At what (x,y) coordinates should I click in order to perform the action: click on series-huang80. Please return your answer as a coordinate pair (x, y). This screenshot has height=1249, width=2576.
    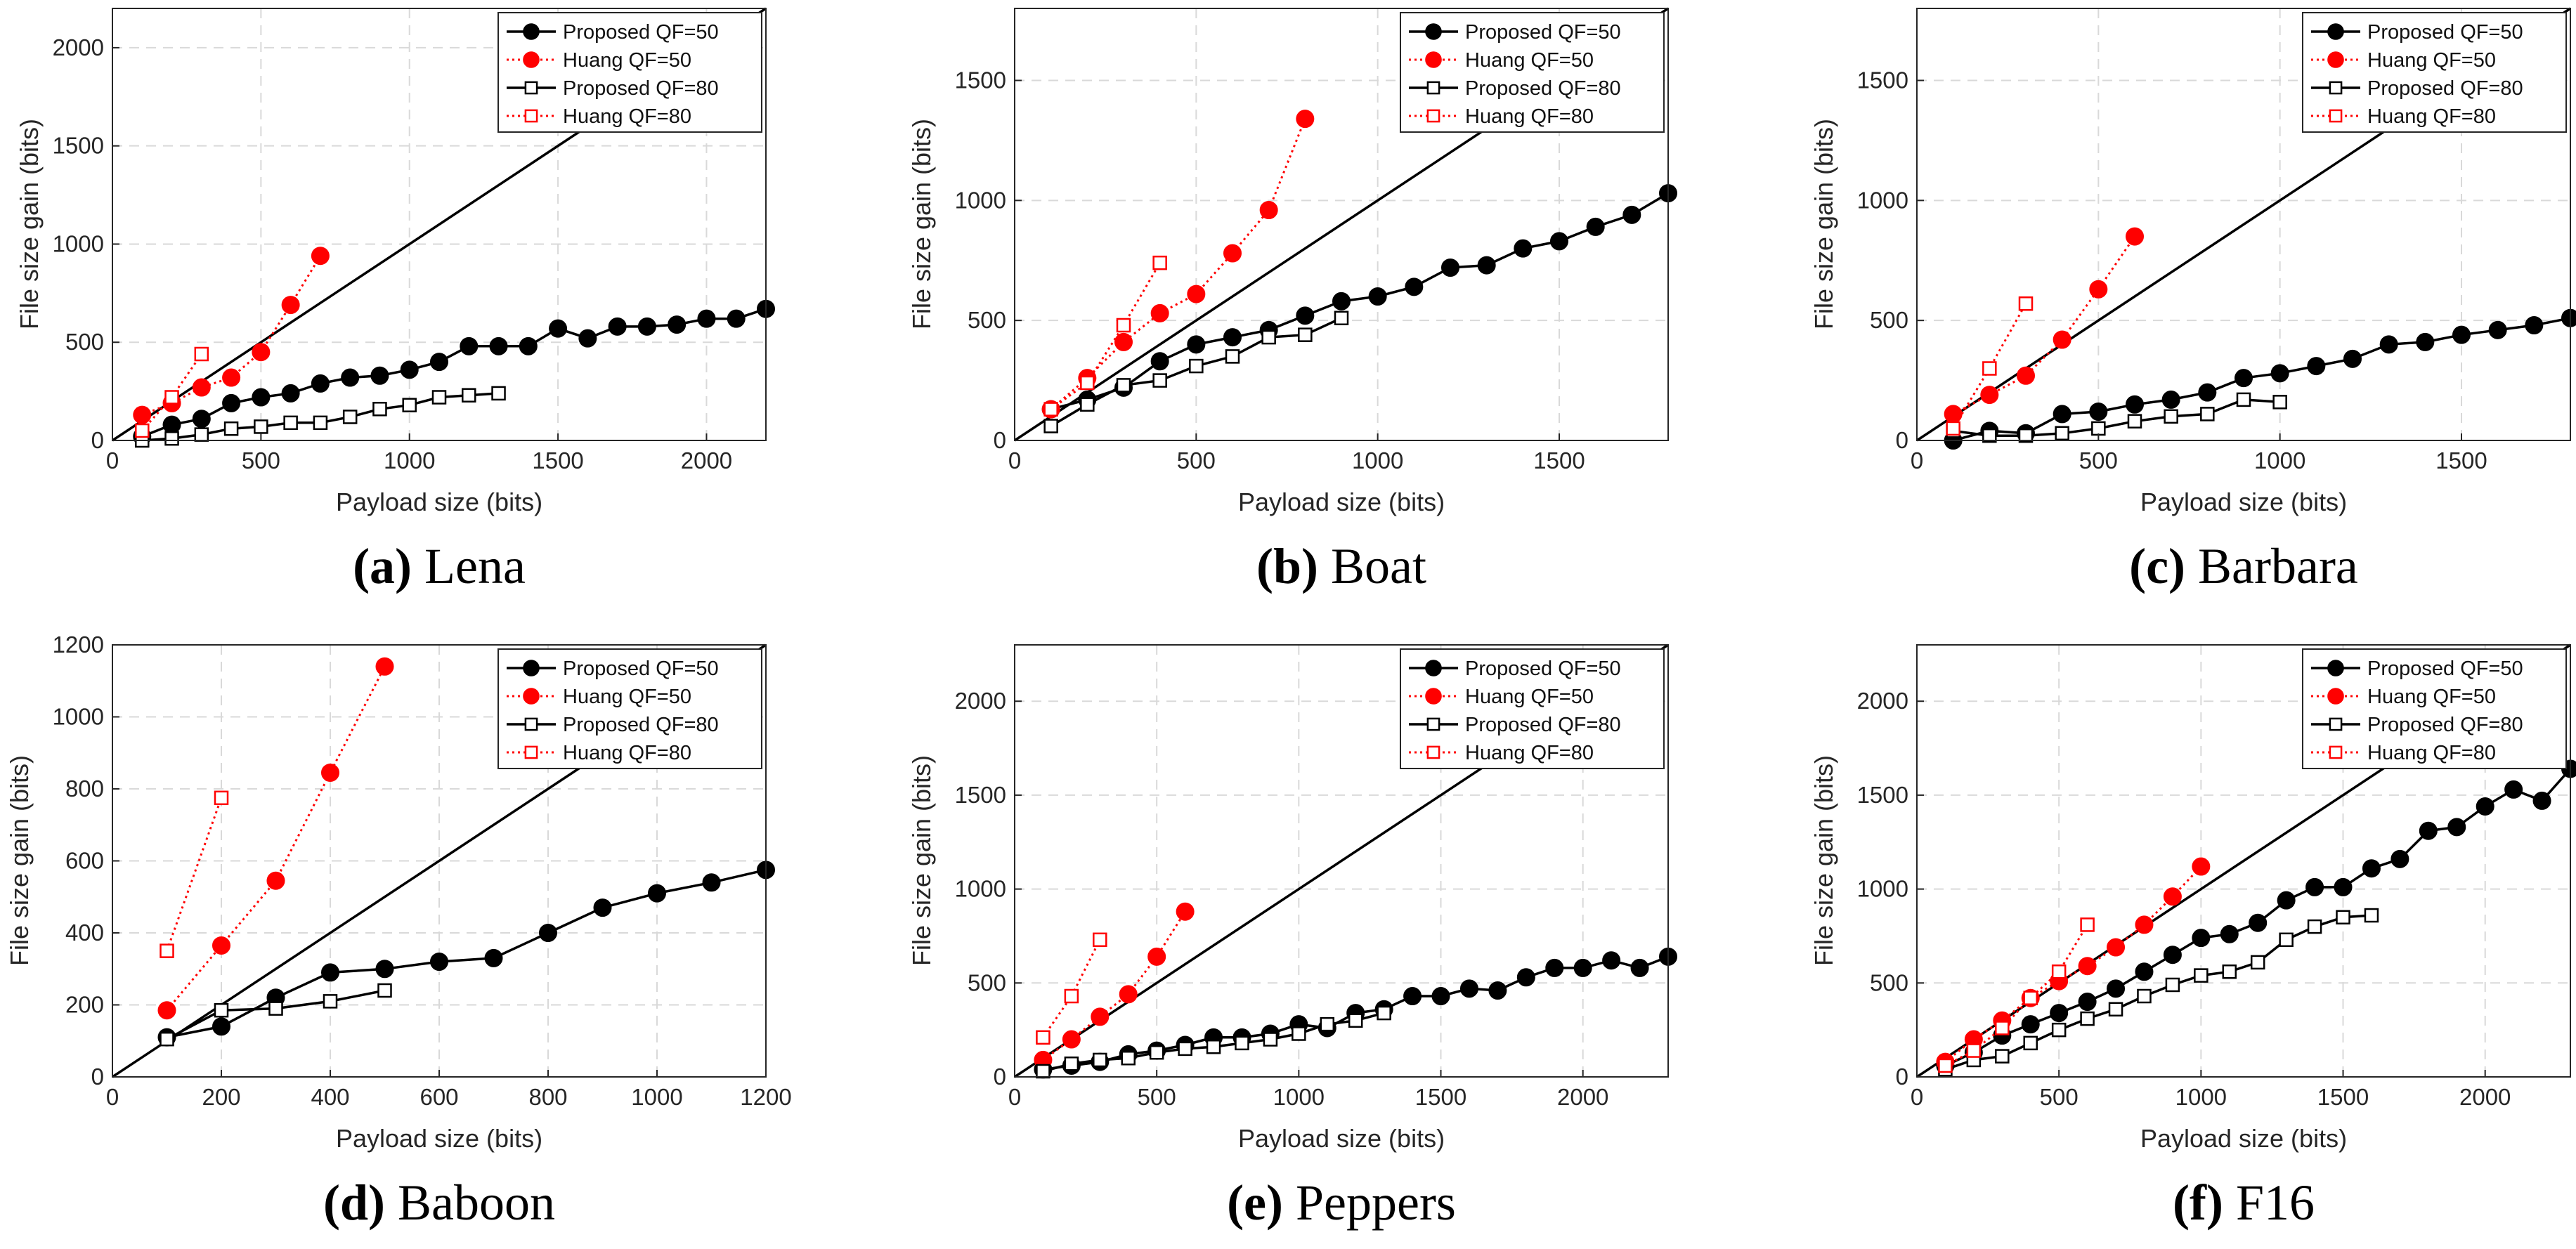
    Looking at the image, I should click on (1071, 988).